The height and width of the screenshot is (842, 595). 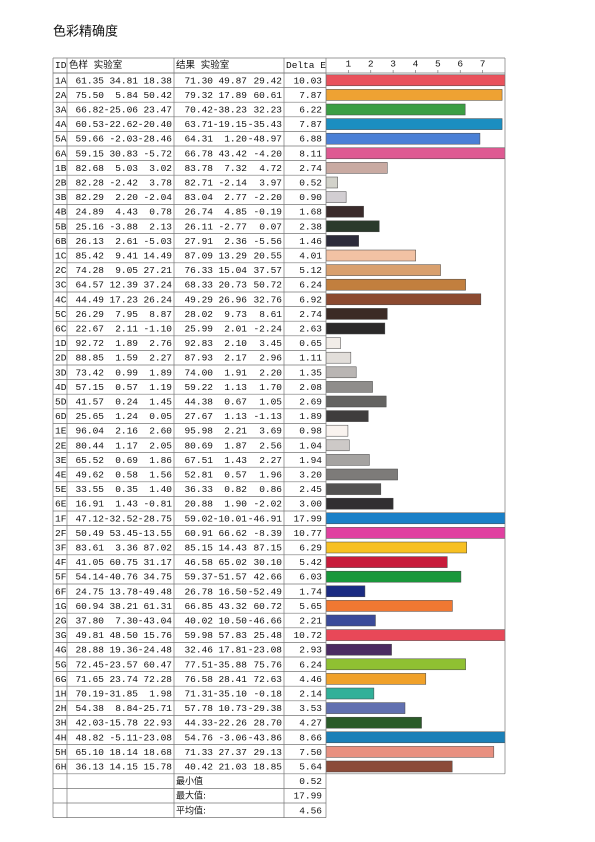 I want to click on sample-value: 0.05, so click(x=160, y=416).